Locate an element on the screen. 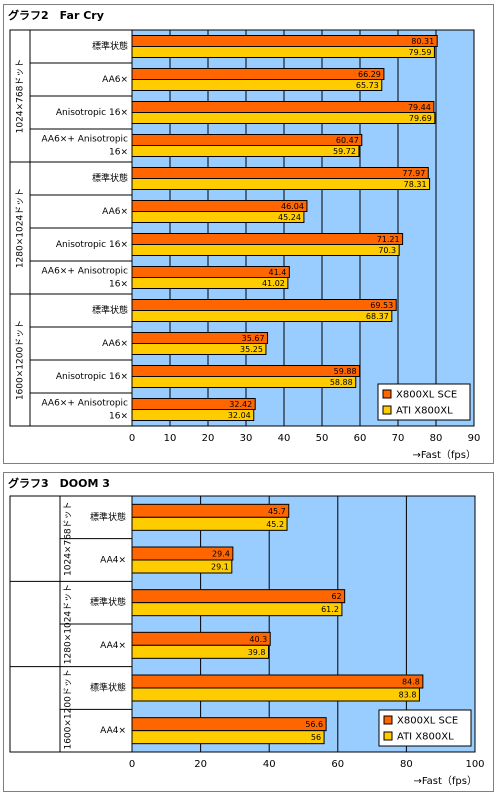  data-label: 65.73 is located at coordinates (367, 85).